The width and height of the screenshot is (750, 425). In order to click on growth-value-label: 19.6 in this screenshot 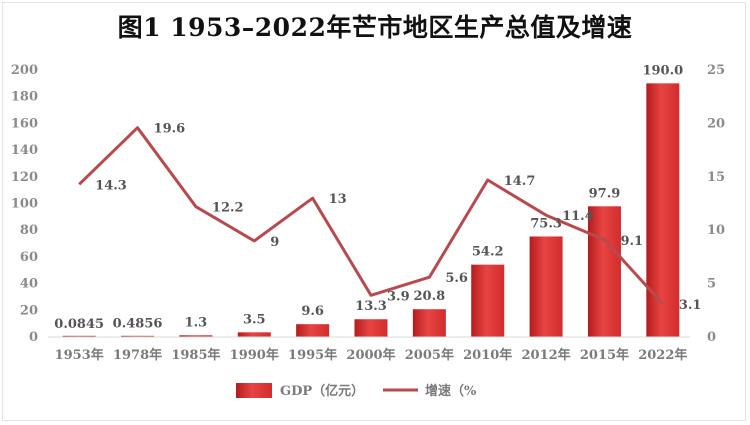, I will do `click(170, 129)`.